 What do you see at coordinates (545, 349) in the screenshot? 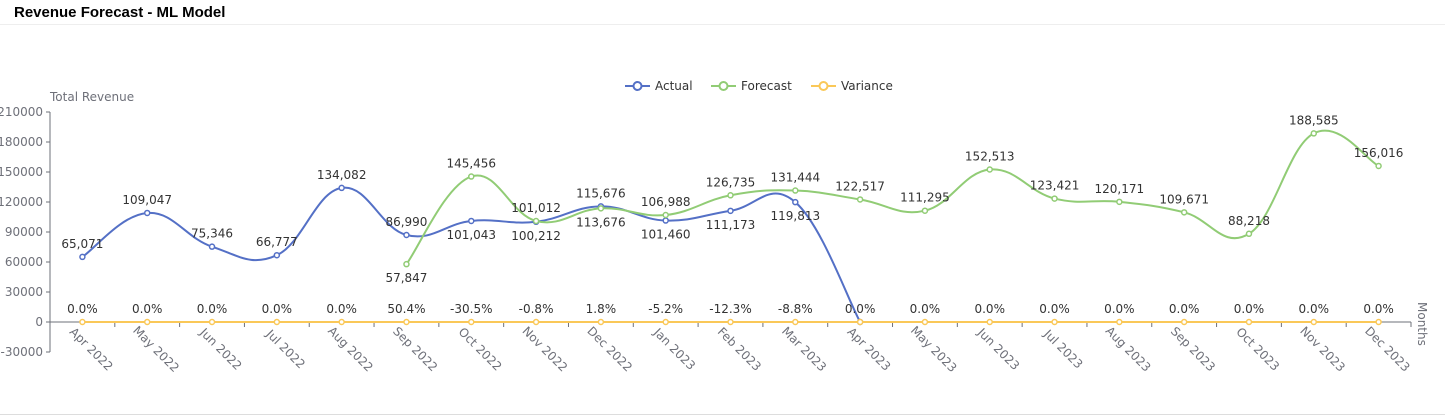
I see `x-tick-label: Nov 2022` at bounding box center [545, 349].